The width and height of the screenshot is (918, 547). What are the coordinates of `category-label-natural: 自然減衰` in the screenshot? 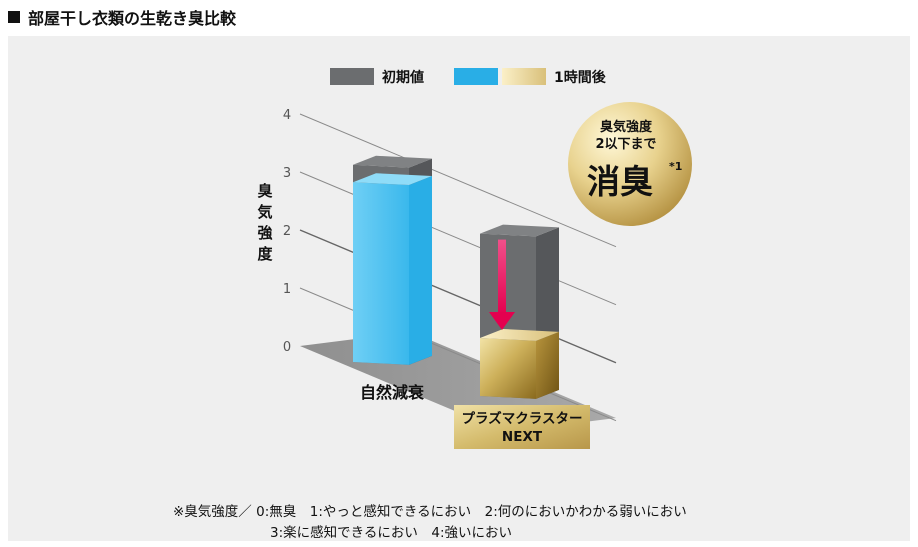 It's located at (392, 392).